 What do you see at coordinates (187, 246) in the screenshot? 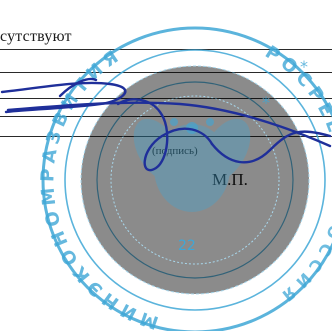
I see `seal-number: 22` at bounding box center [187, 246].